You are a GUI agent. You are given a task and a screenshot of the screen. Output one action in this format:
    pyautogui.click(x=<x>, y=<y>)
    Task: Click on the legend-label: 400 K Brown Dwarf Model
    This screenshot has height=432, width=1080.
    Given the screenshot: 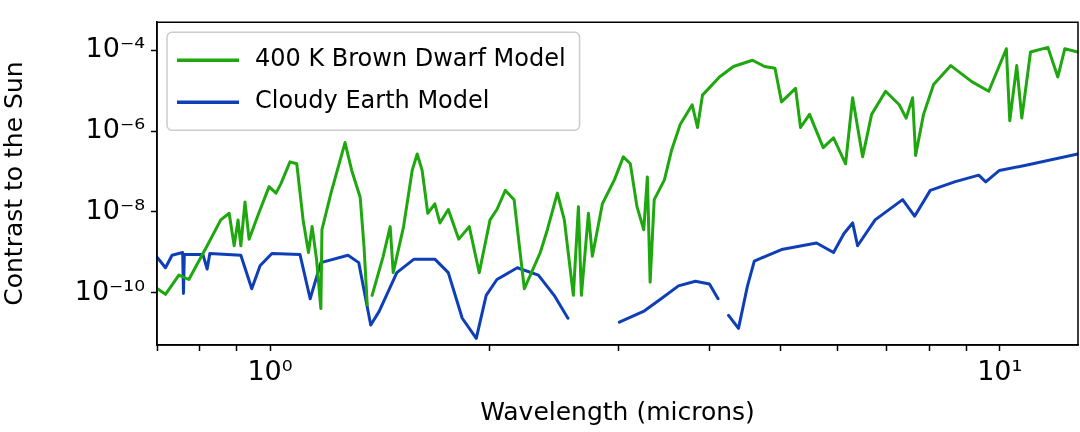 What is the action you would take?
    pyautogui.click(x=410, y=58)
    